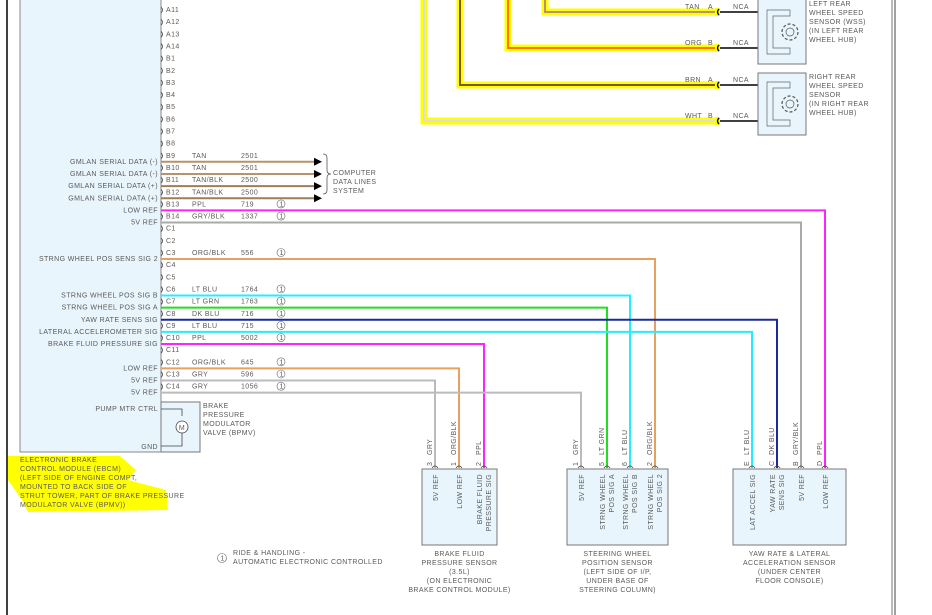 The image size is (932, 615). I want to click on sensor-pin-number: 2, so click(650, 464).